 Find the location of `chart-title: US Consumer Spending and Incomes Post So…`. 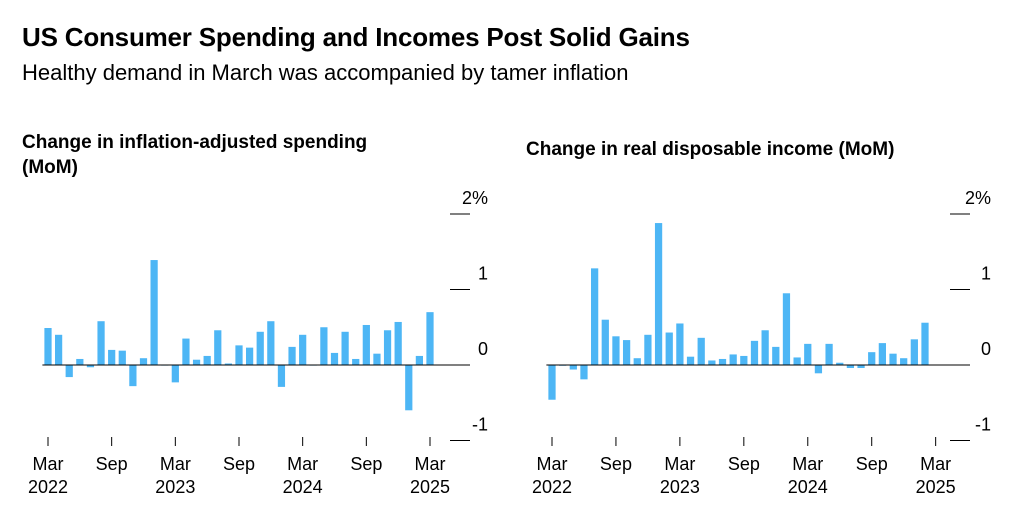

chart-title: US Consumer Spending and Incomes Post So… is located at coordinates (356, 37).